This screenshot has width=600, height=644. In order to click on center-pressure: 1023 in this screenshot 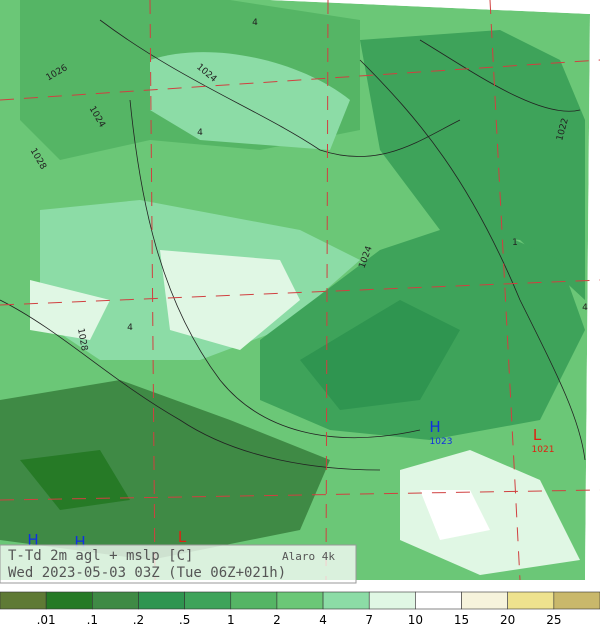, I will do `click(441, 442)`.